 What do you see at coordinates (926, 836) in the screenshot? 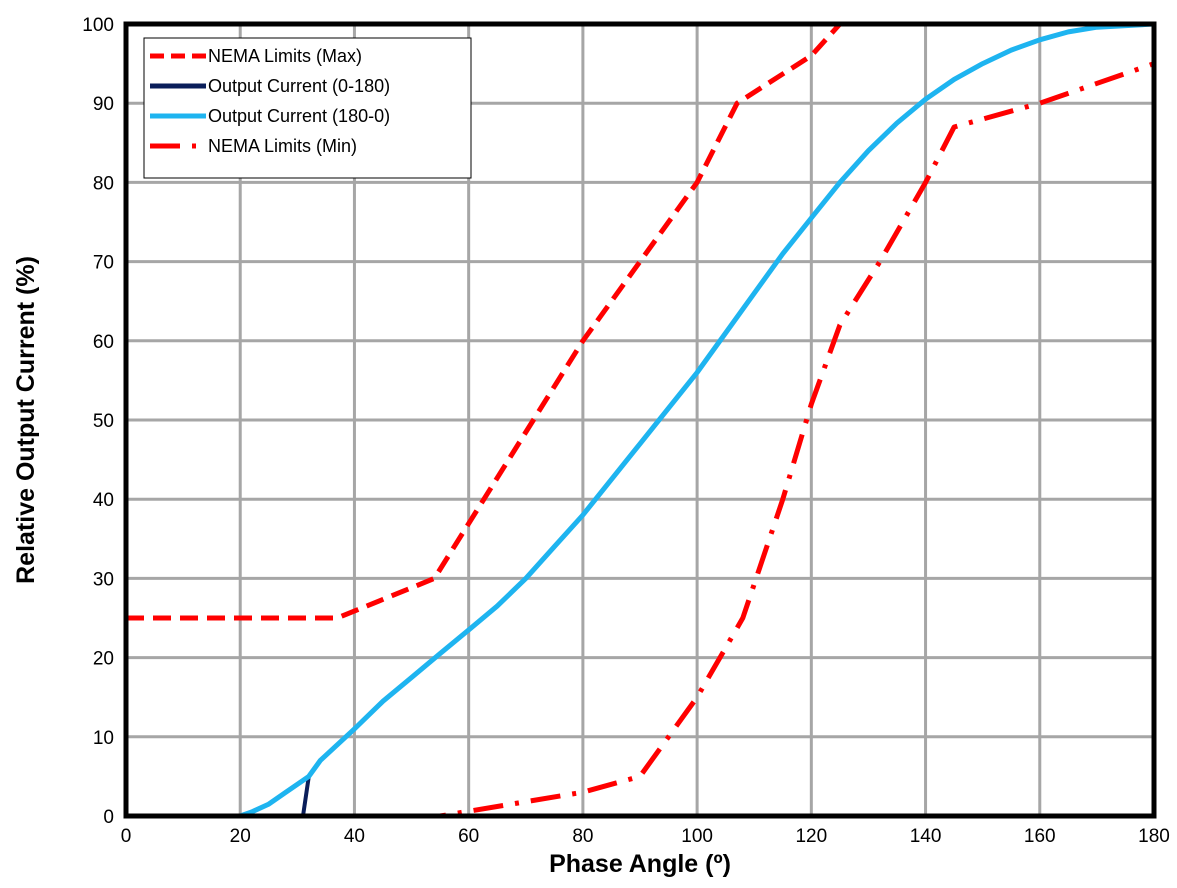
I see `x-tick-label: 140` at bounding box center [926, 836].